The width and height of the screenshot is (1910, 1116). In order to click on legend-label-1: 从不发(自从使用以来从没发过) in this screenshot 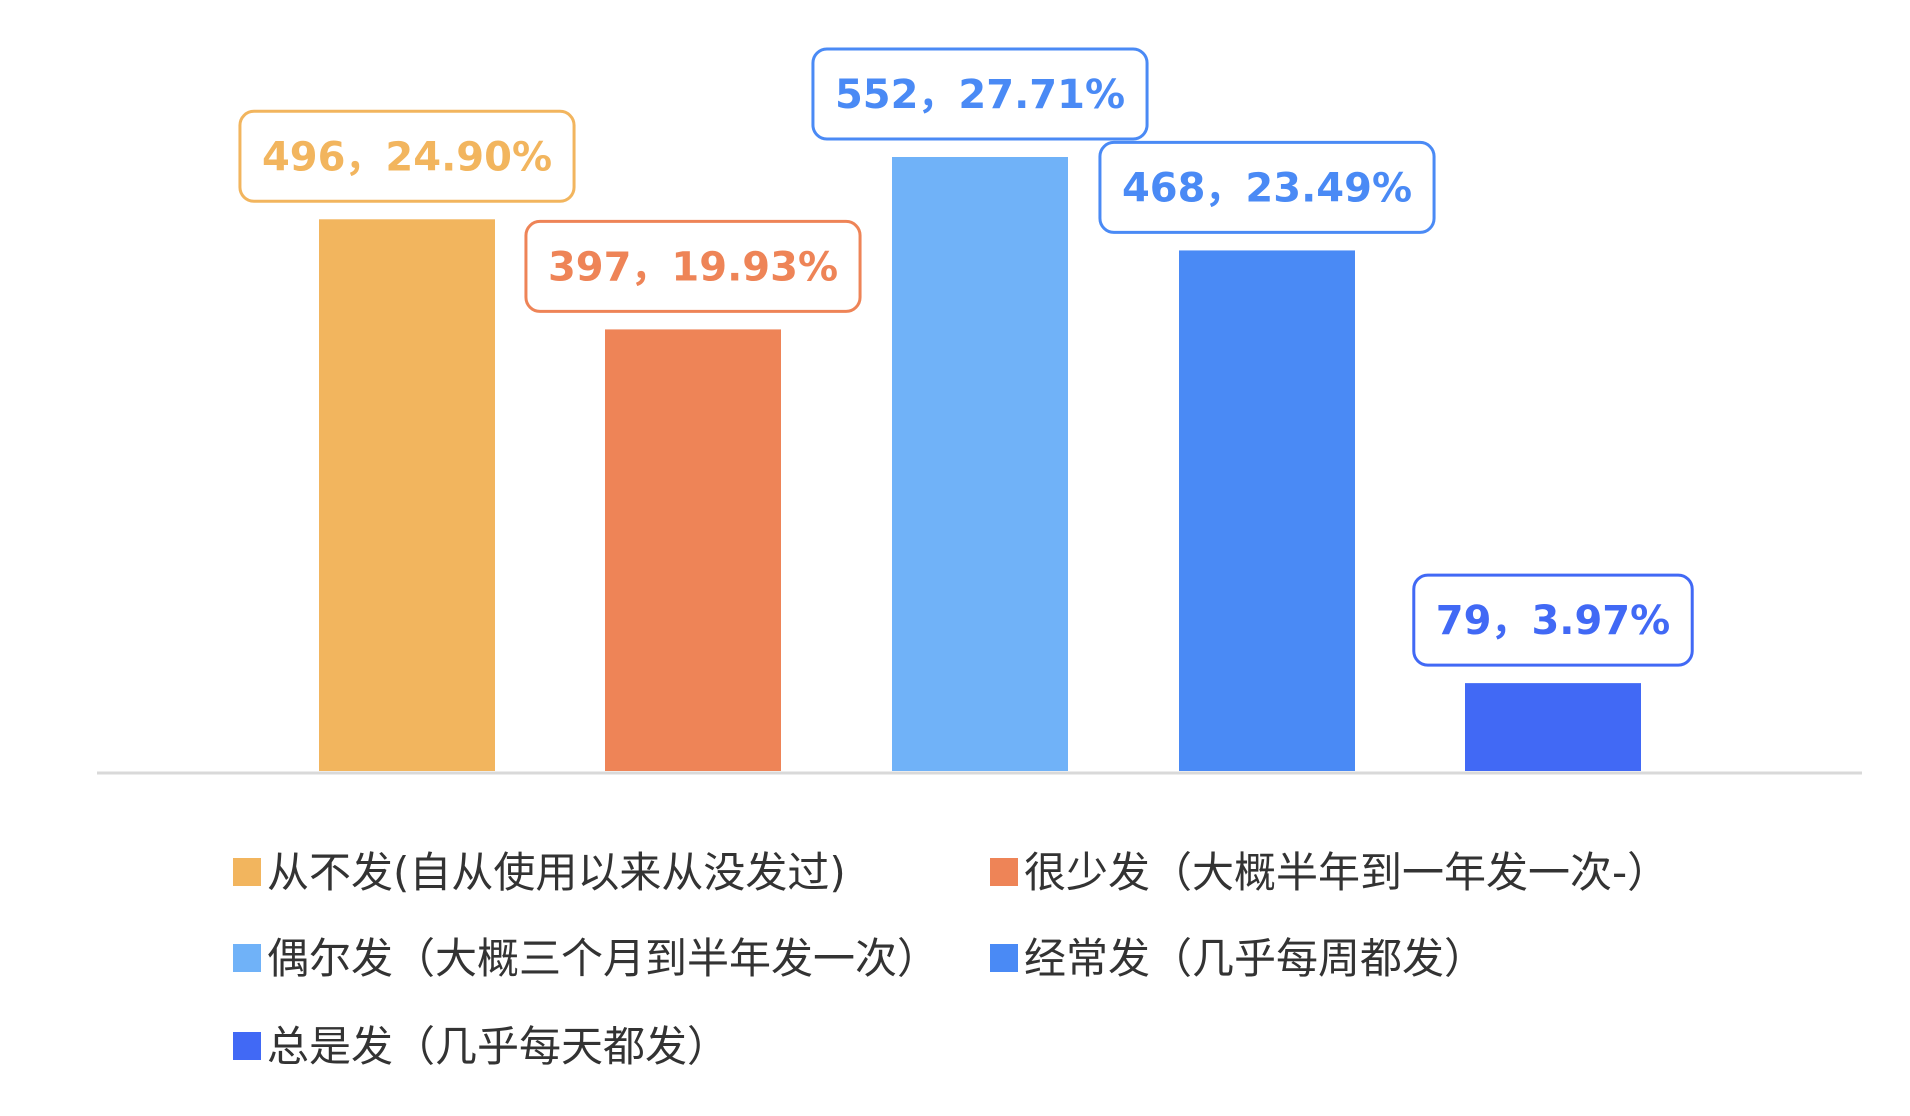, I will do `click(556, 872)`.